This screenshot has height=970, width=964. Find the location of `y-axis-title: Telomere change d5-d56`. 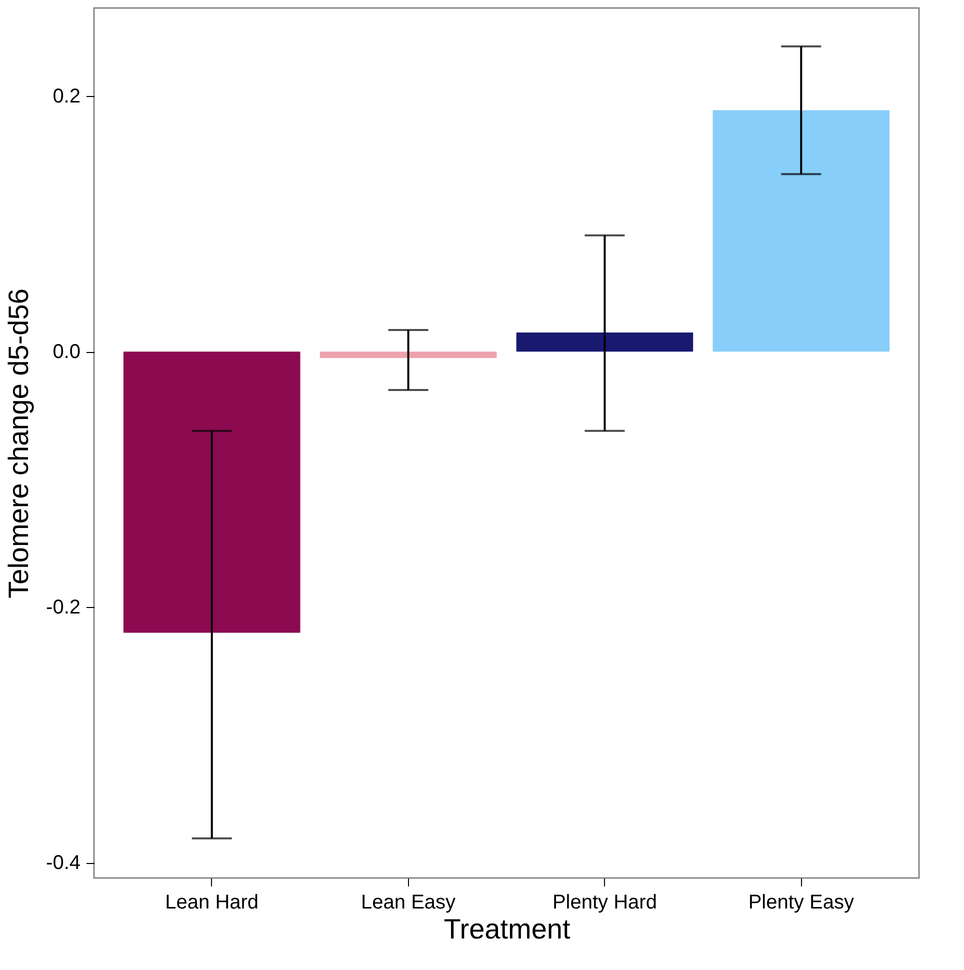

y-axis-title: Telomere change d5-d56 is located at coordinates (18, 443).